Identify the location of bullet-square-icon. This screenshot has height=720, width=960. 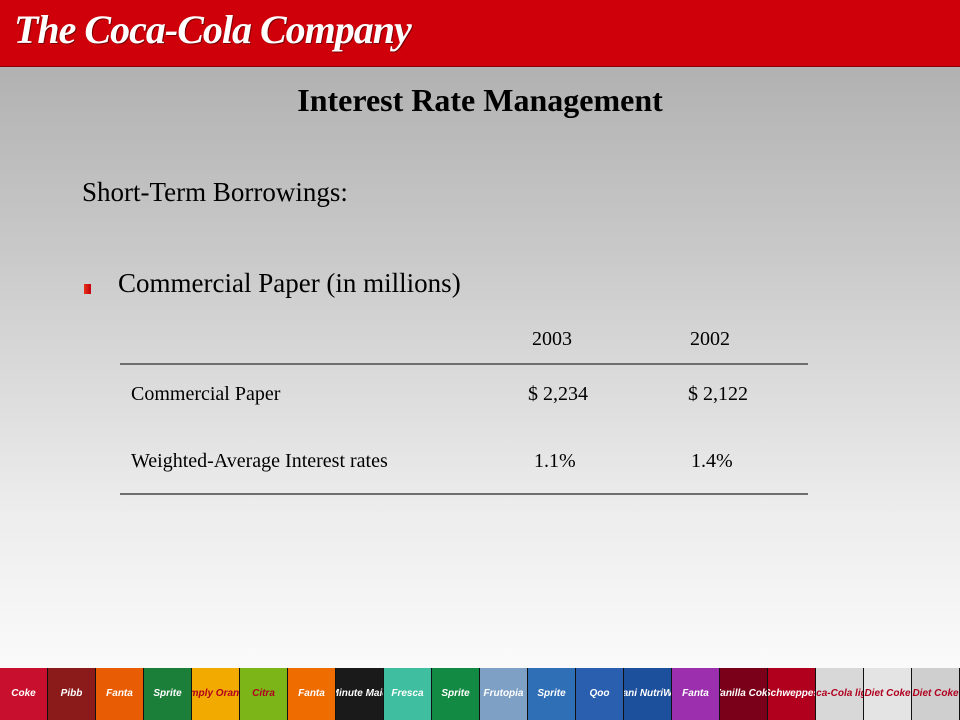
(87, 289).